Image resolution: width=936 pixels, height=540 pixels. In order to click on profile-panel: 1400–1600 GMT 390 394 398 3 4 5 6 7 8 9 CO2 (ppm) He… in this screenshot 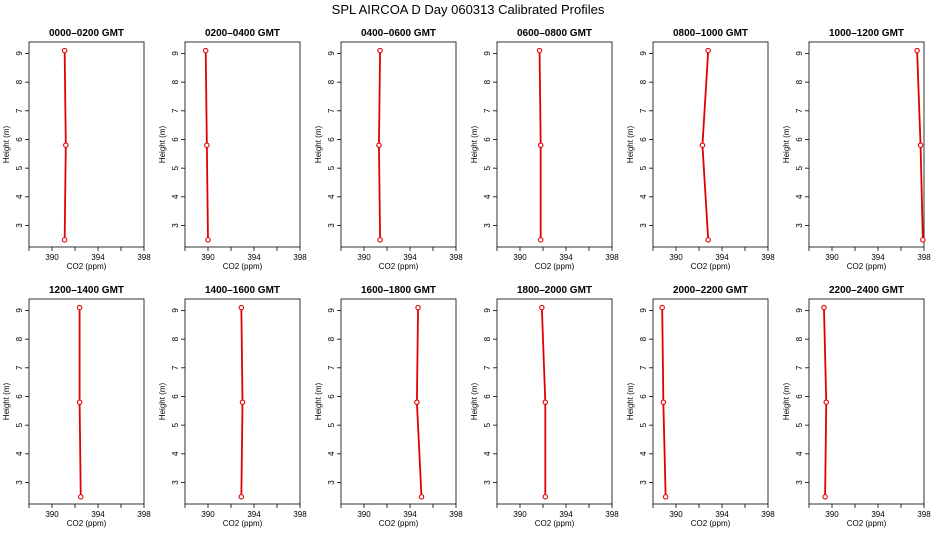, I will do `click(232, 406)`.